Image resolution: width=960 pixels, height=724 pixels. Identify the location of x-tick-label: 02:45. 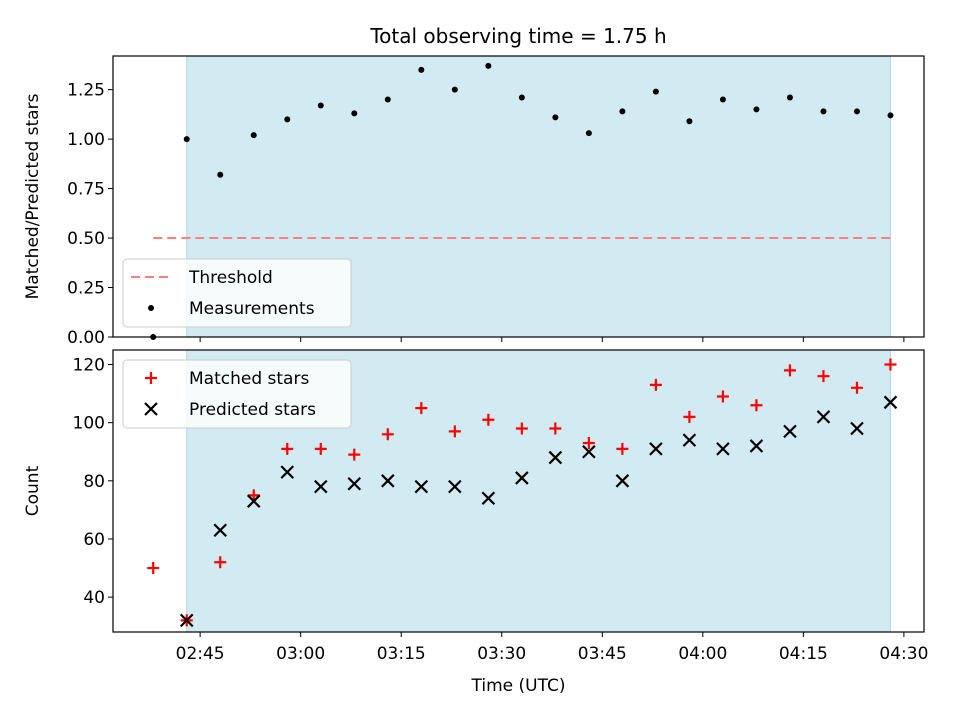
(200, 654).